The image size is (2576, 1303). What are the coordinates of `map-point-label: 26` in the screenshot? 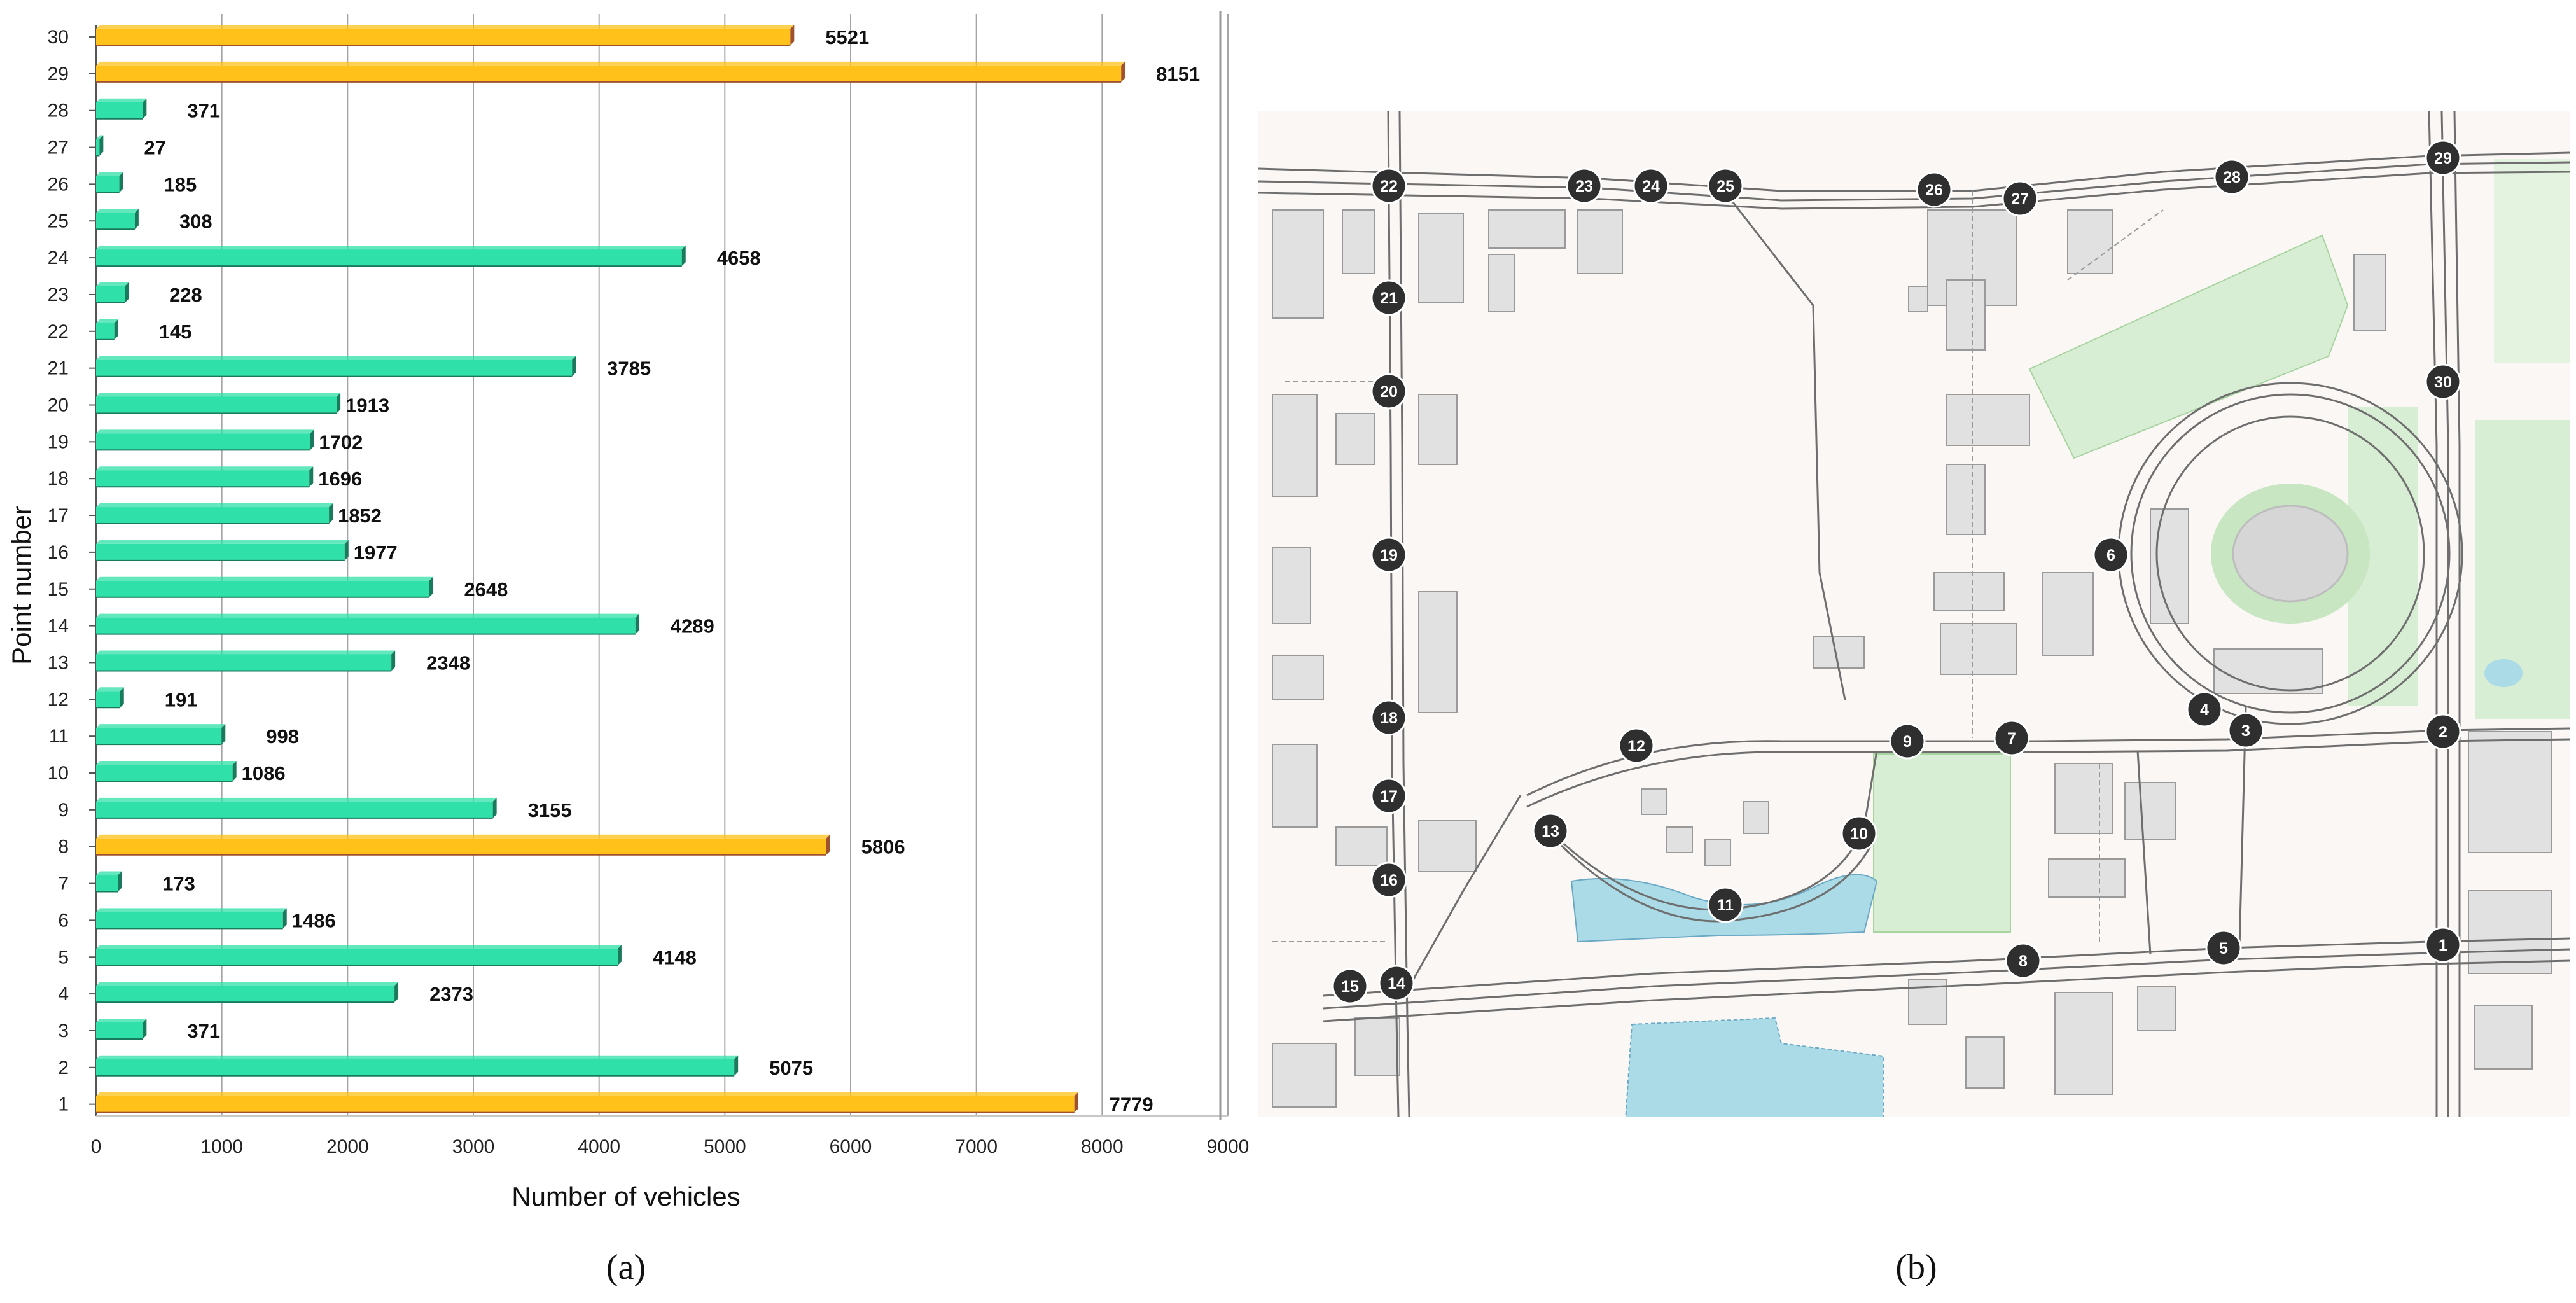 It's located at (1934, 190).